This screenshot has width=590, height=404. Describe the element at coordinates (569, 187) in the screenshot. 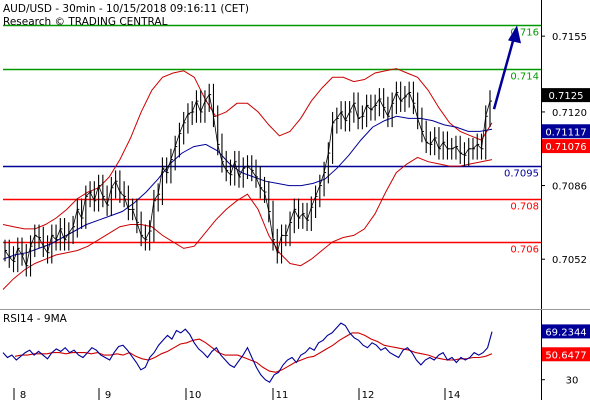

I see `price-tick-label: 0.7086` at that location.